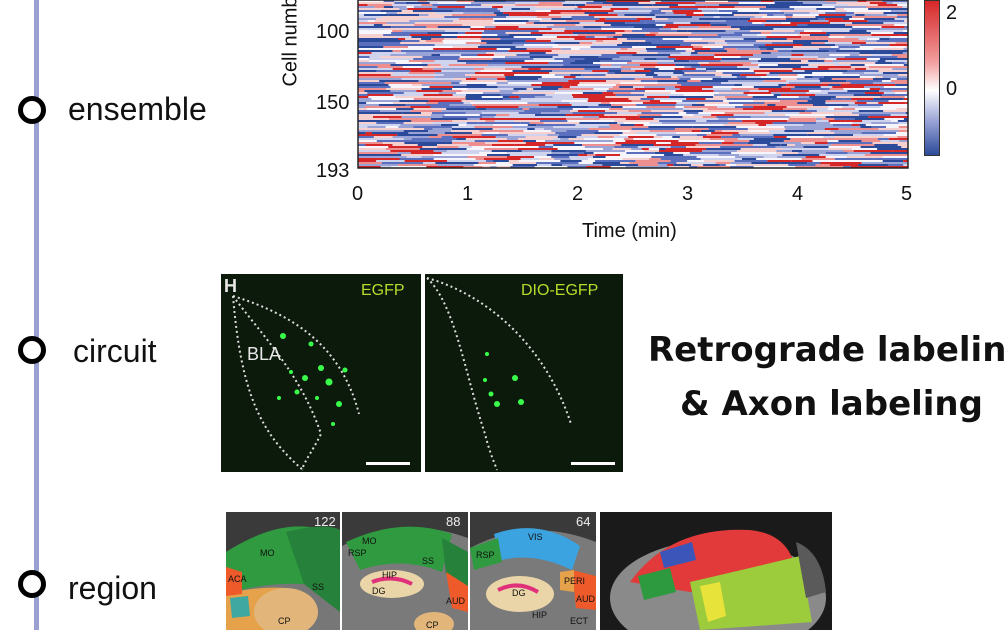  I want to click on region-marker, so click(32, 584).